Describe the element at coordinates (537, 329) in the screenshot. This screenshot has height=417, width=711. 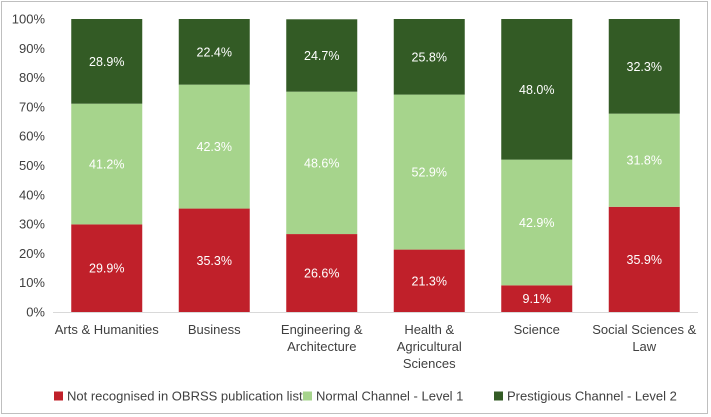
I see `x-tick-label: Science` at that location.